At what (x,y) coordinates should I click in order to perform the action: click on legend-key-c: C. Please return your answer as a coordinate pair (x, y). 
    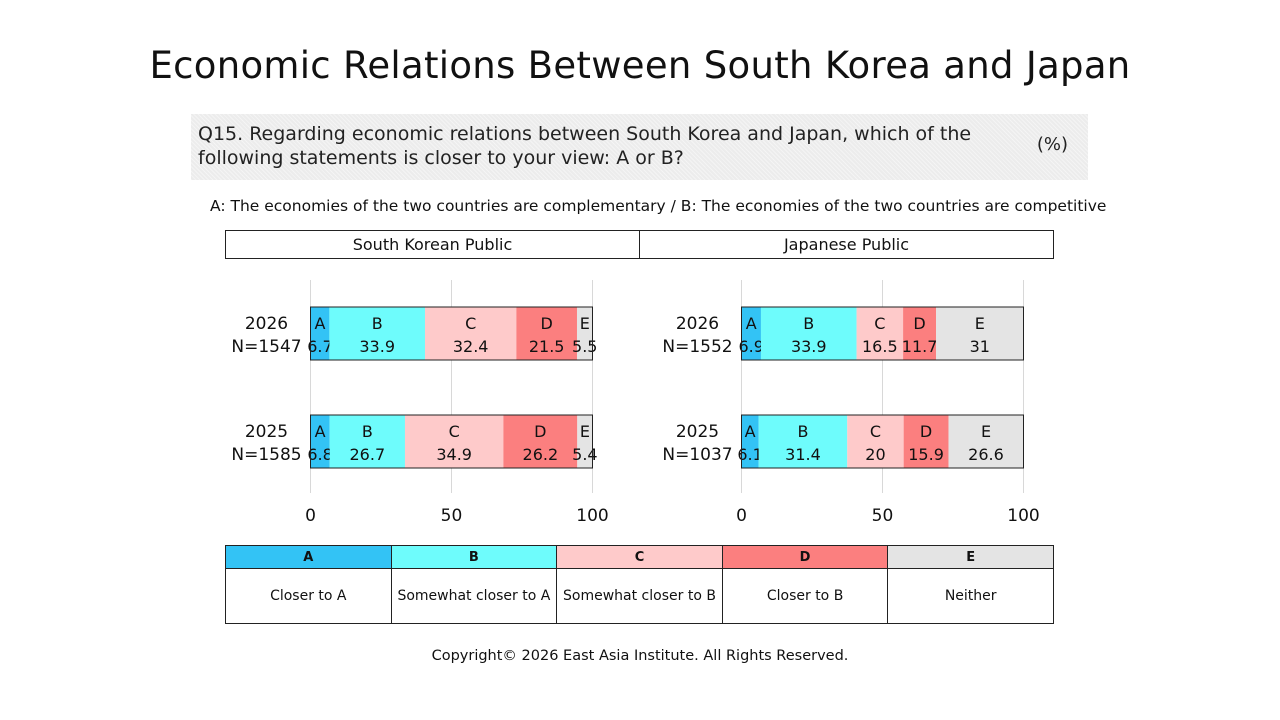
    Looking at the image, I should click on (639, 557).